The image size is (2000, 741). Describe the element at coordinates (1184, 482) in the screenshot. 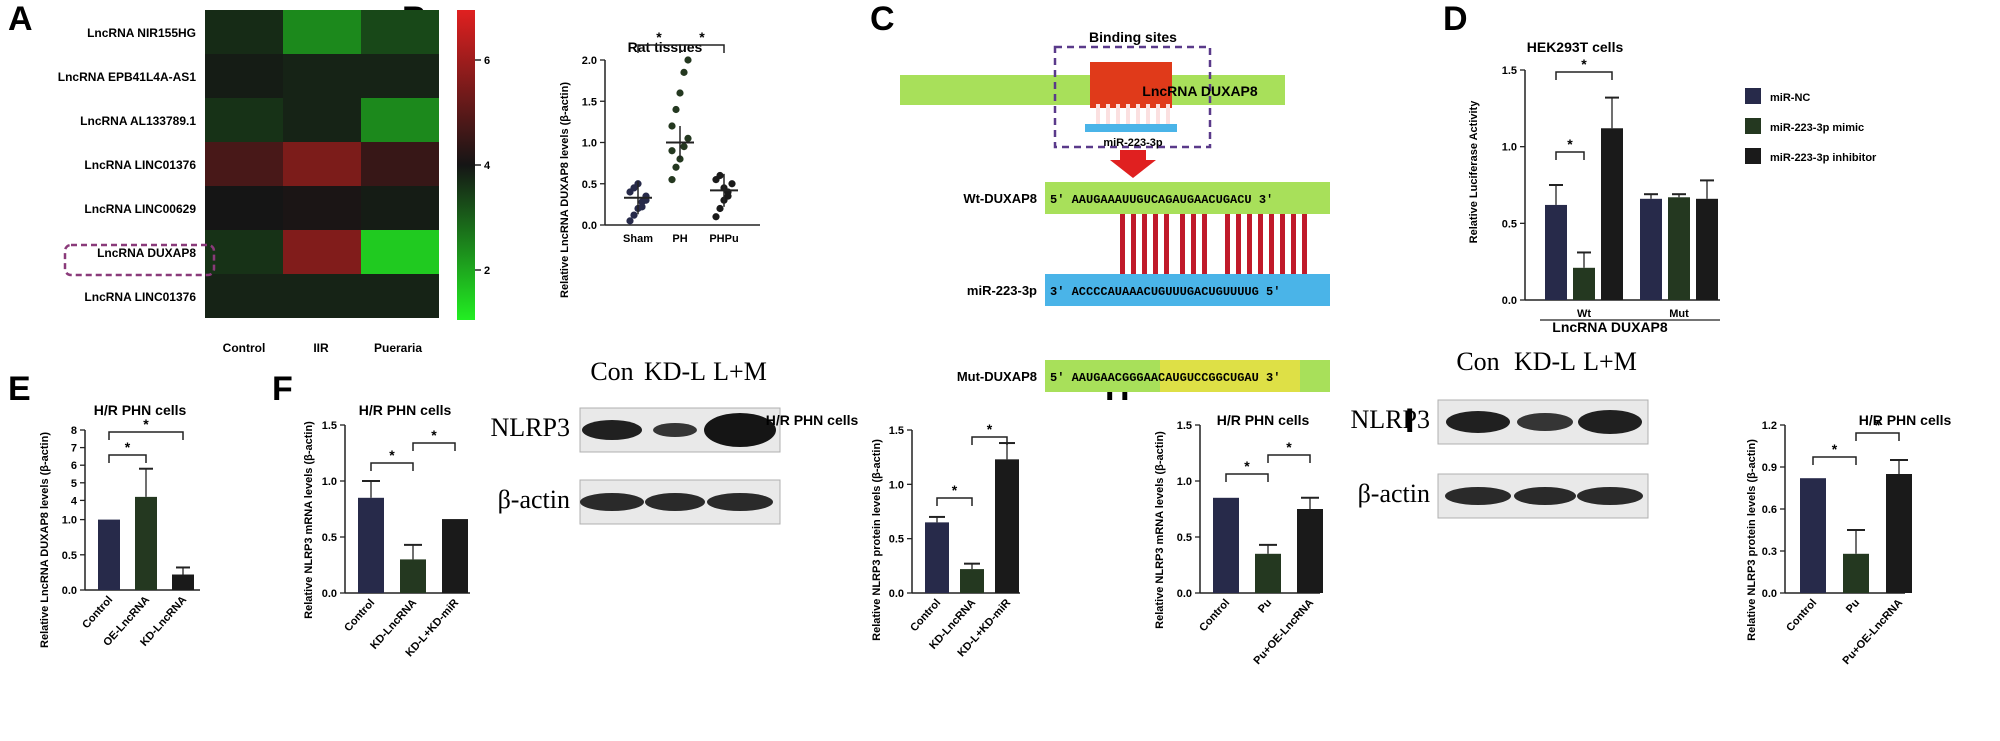

I see `panel-h-y-tick-label: 1.0` at that location.